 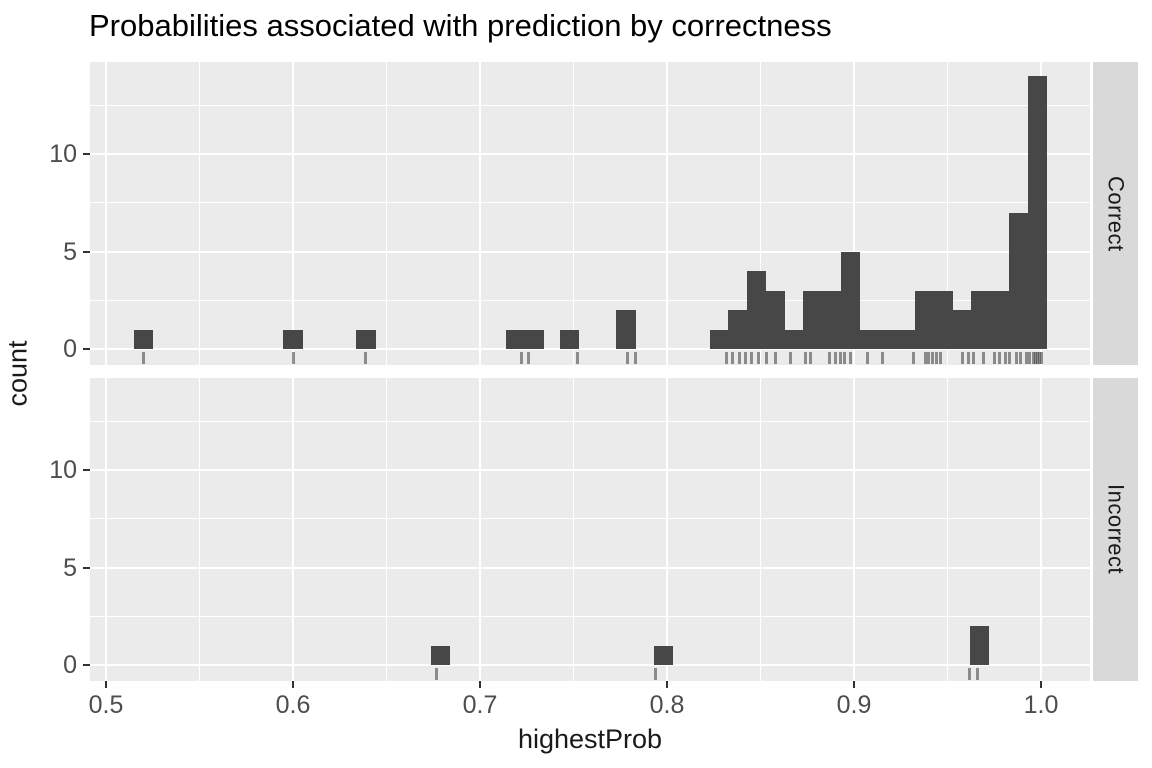 What do you see at coordinates (293, 705) in the screenshot?
I see `x-axis-tick-label: 0.6` at bounding box center [293, 705].